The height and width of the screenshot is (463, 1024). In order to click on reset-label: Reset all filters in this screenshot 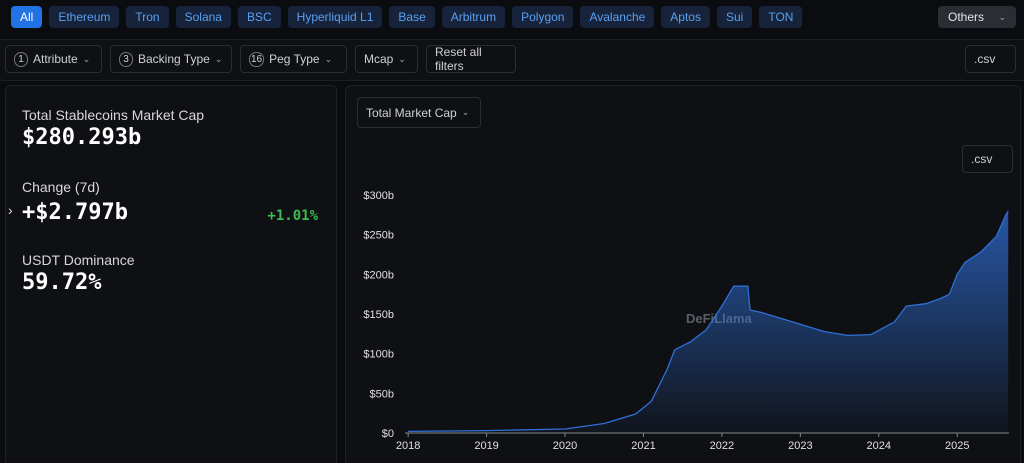, I will do `click(458, 59)`.